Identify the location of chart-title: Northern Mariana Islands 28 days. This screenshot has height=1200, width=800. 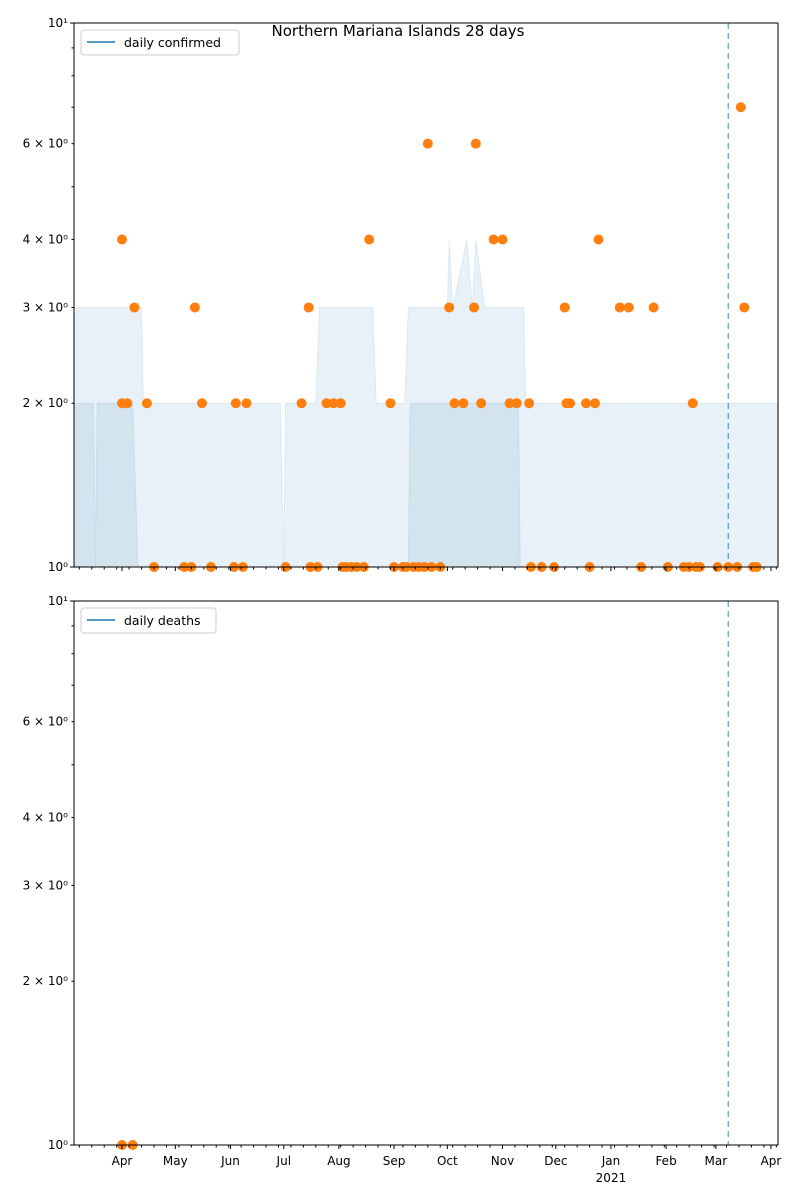
(398, 31).